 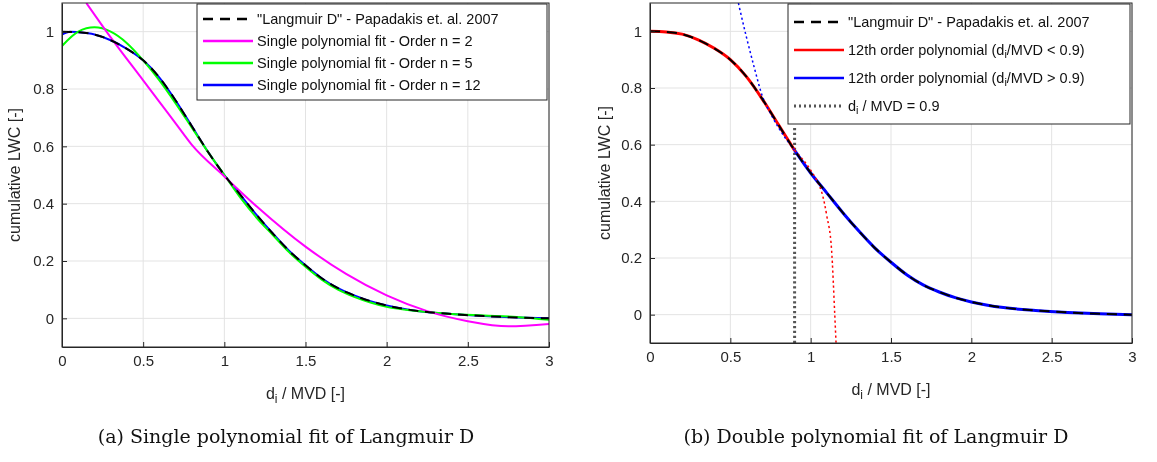 What do you see at coordinates (966, 51) in the screenshot?
I see `legend-label: 12th order polynomial (d$_{i}$/MVD < 0.9)` at bounding box center [966, 51].